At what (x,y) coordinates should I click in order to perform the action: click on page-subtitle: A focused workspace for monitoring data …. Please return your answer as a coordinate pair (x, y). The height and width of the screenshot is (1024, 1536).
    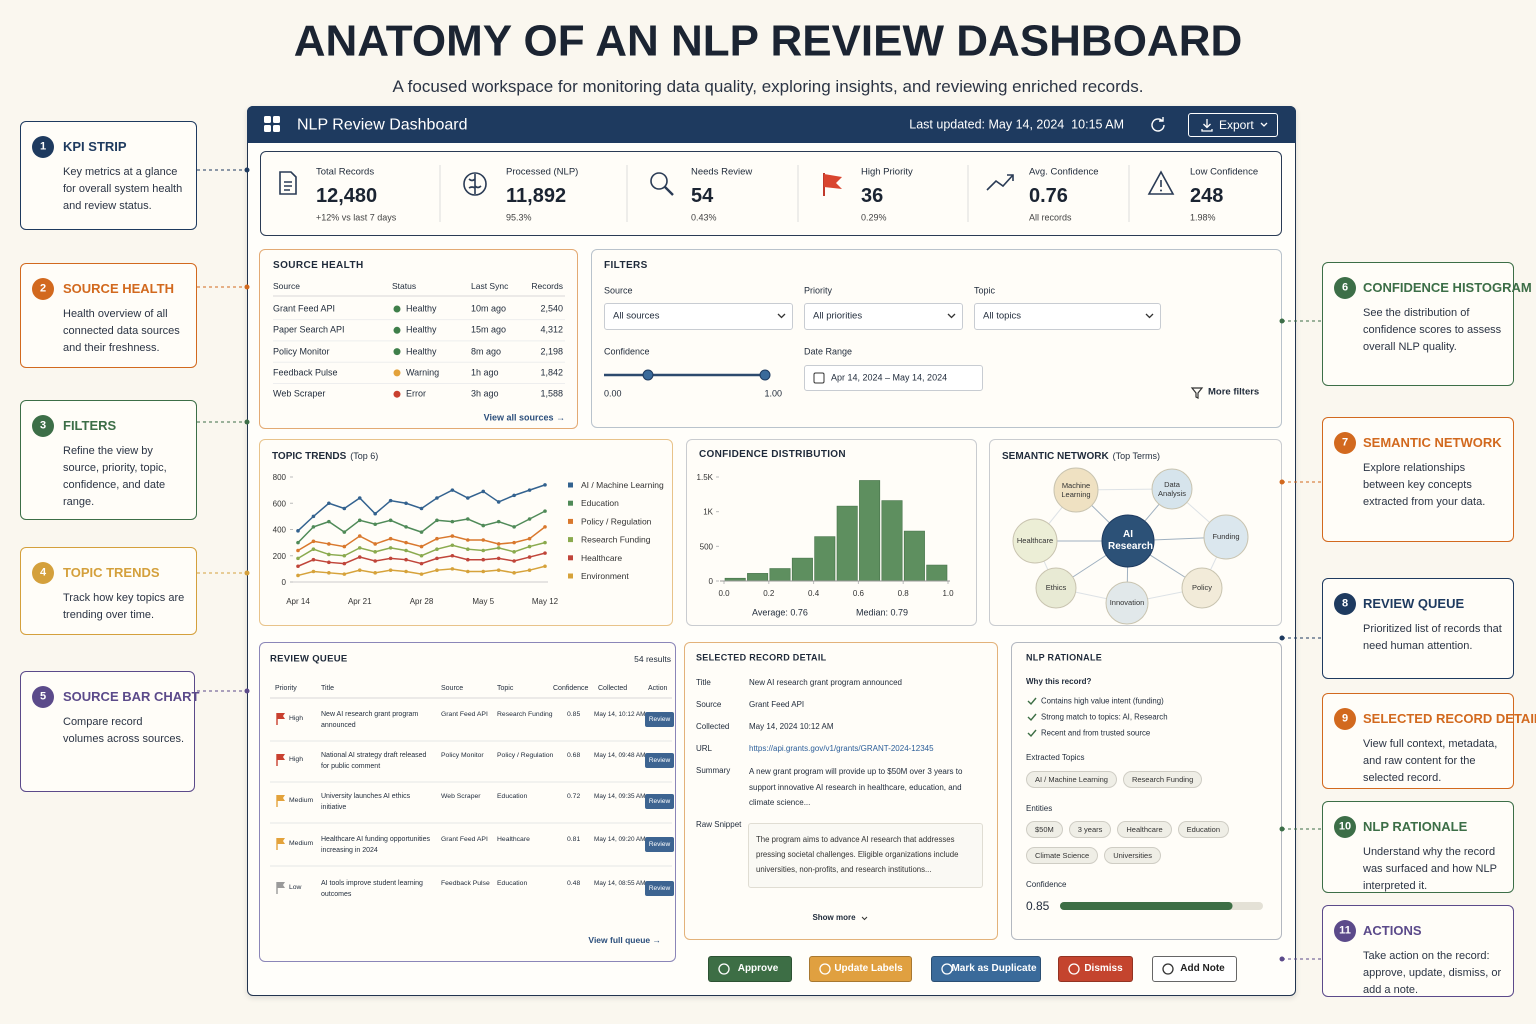
    Looking at the image, I should click on (768, 86).